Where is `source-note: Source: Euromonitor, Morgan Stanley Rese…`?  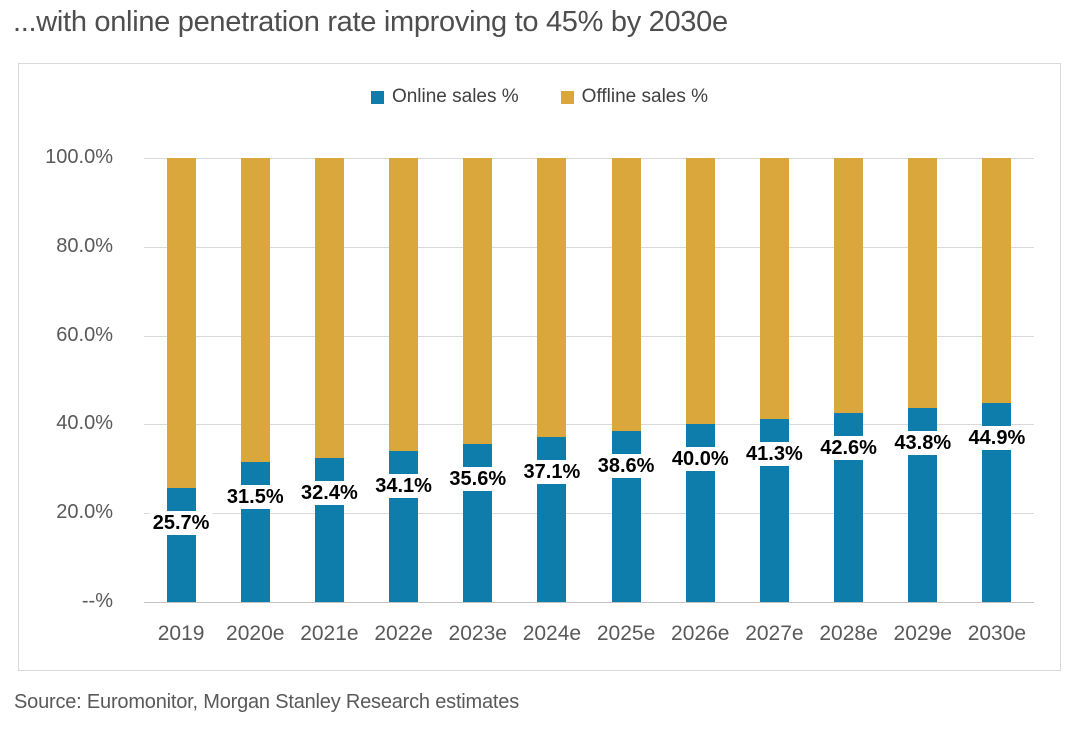 source-note: Source: Euromonitor, Morgan Stanley Rese… is located at coordinates (267, 702).